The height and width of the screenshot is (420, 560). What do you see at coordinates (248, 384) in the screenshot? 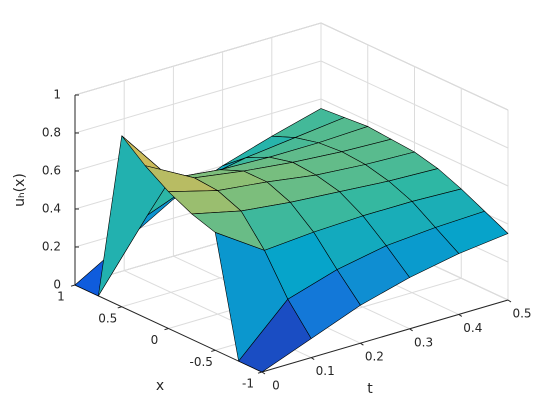
I see `x-tick-label: -1` at bounding box center [248, 384].